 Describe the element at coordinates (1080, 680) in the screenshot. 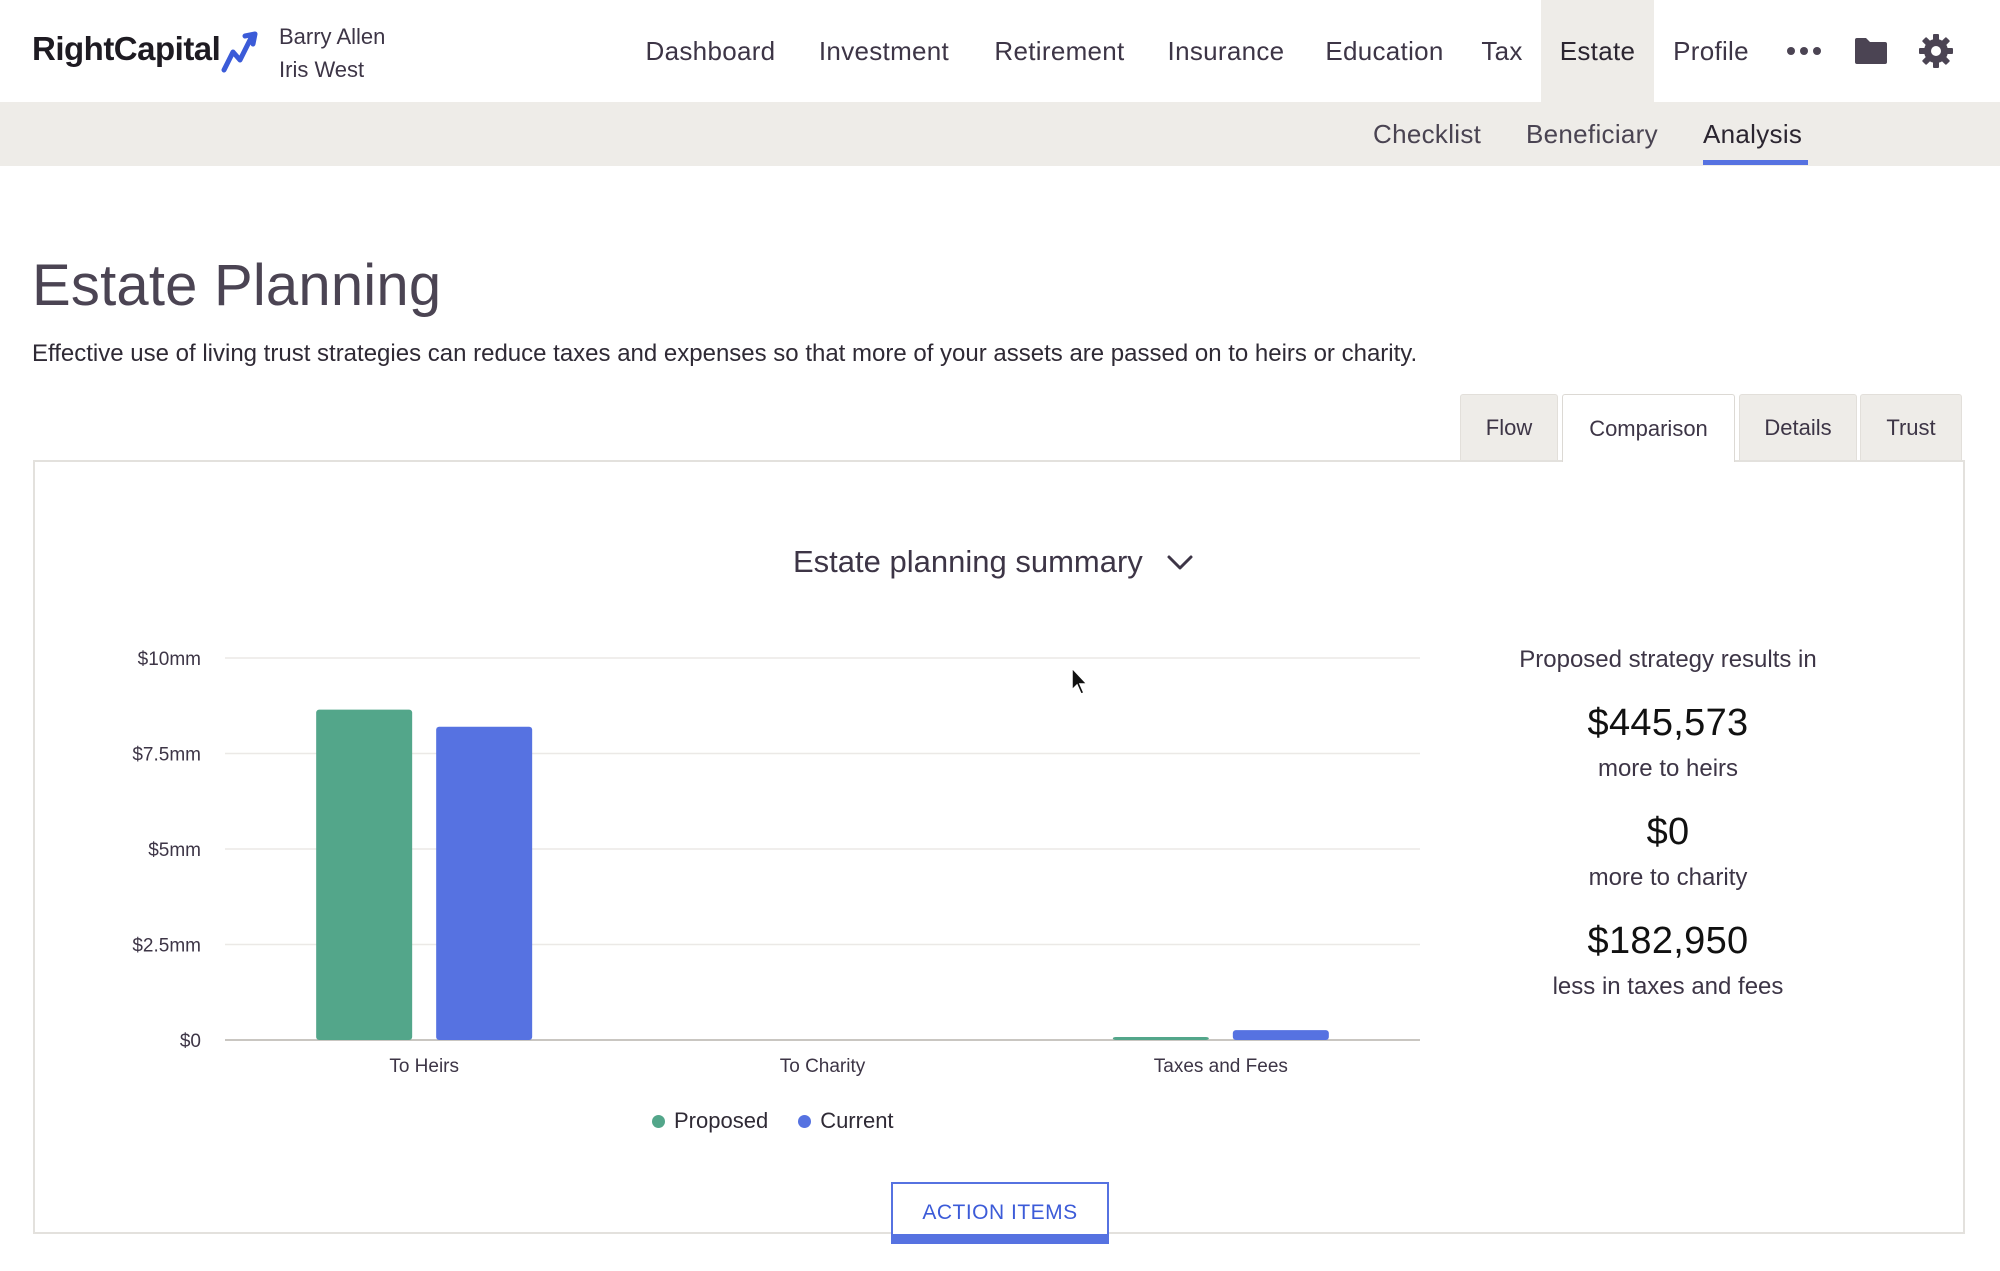

I see `mouse-cursor-icon` at that location.